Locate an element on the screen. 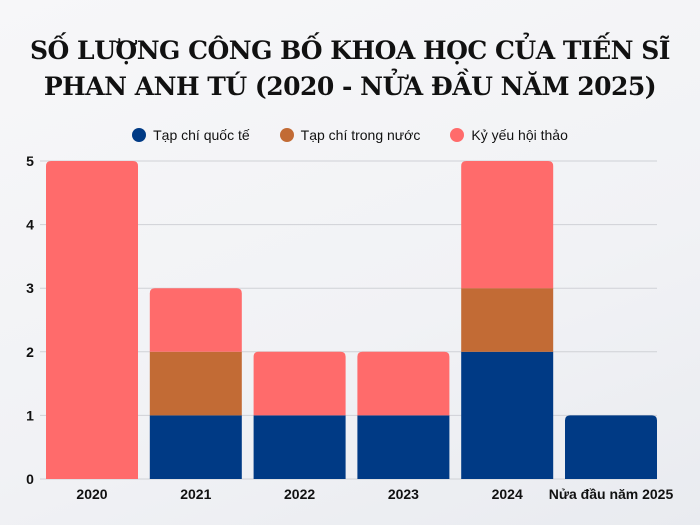 The height and width of the screenshot is (525, 700). legend-item-proceedings: Kỷ yếu hội thảo is located at coordinates (509, 135).